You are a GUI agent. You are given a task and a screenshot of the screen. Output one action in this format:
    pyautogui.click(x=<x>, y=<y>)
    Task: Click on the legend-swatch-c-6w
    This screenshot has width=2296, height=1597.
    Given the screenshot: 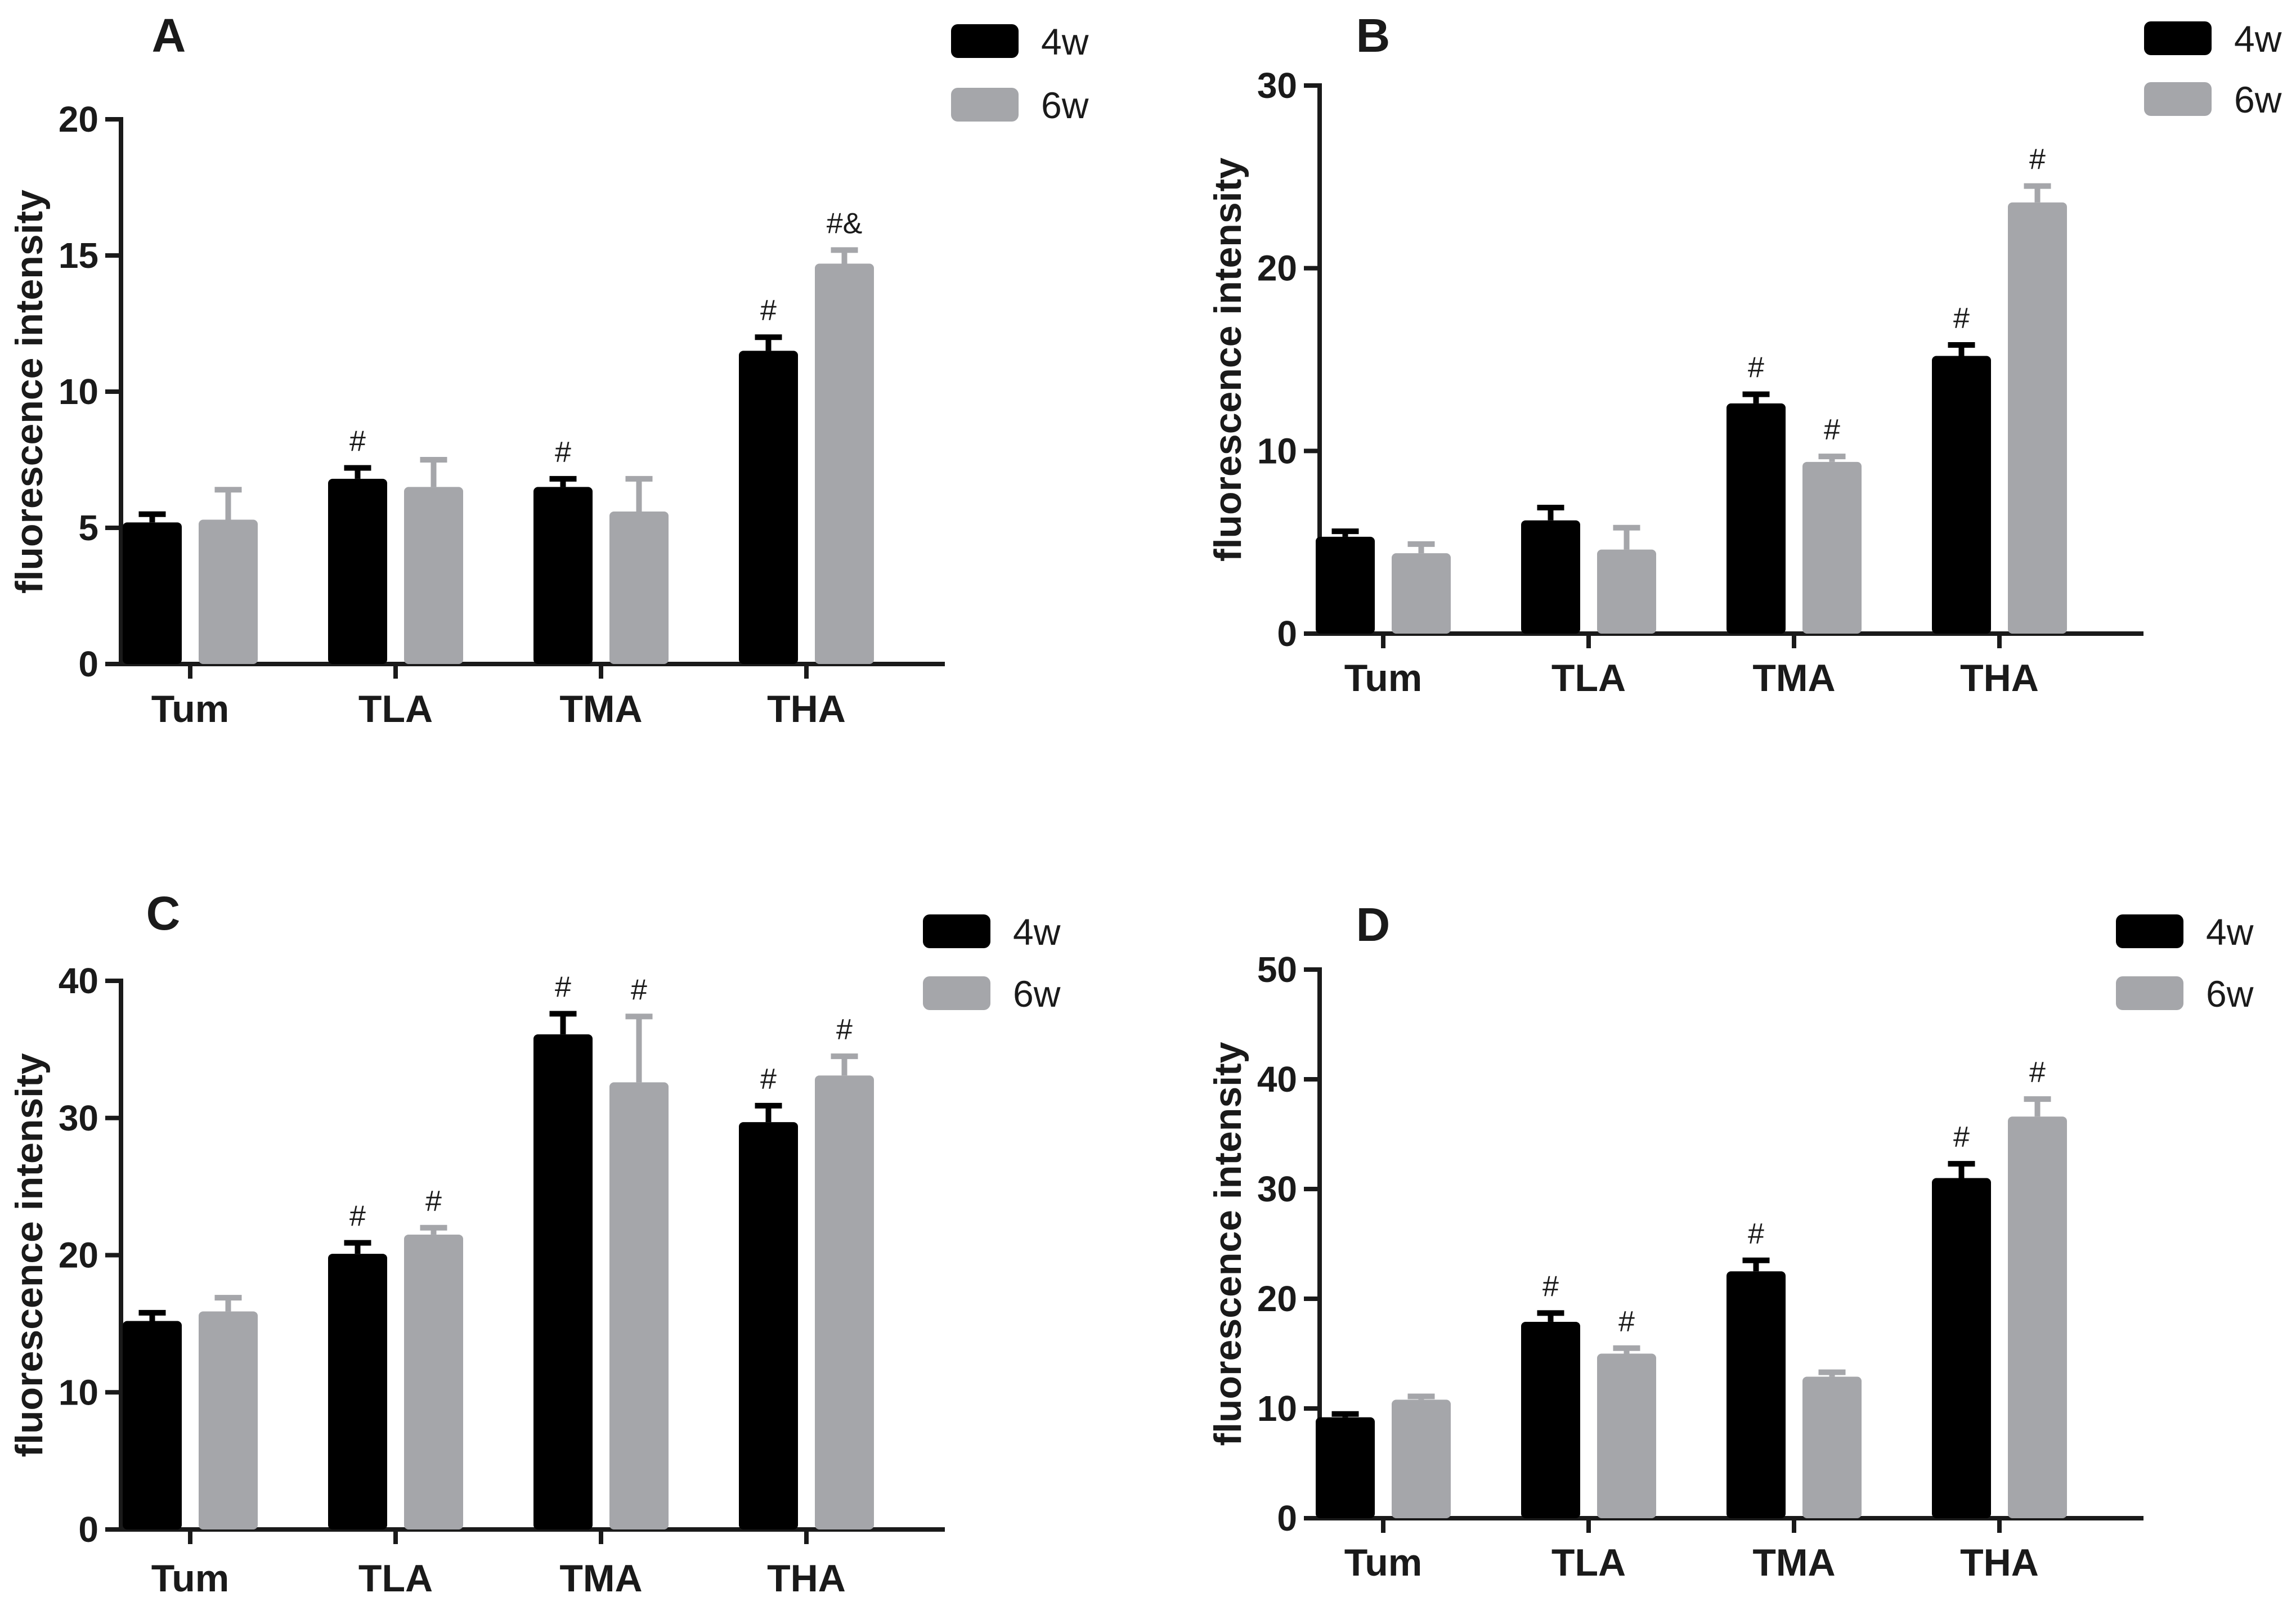 What is the action you would take?
    pyautogui.click(x=957, y=993)
    